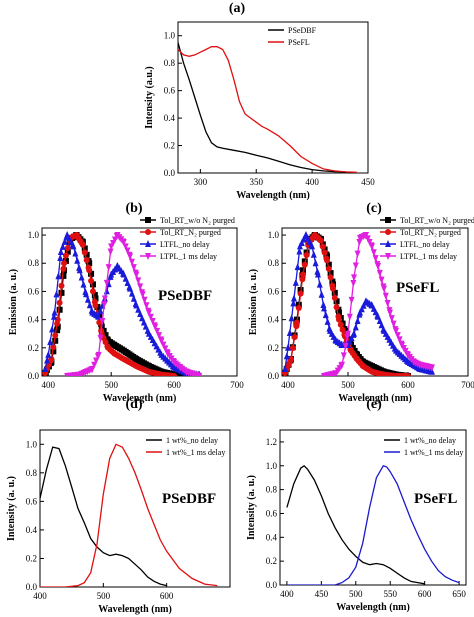 This screenshot has width=474, height=617. Describe the element at coordinates (253, 302) in the screenshot. I see `y-axis-label: Emission (a. u.)` at that location.